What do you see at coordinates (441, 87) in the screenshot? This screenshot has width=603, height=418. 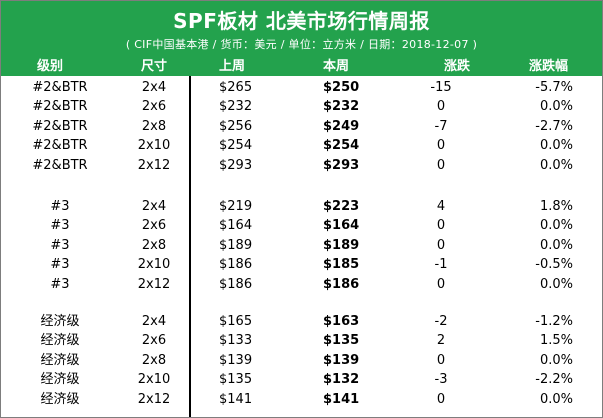 I see `change-value: -15` at bounding box center [441, 87].